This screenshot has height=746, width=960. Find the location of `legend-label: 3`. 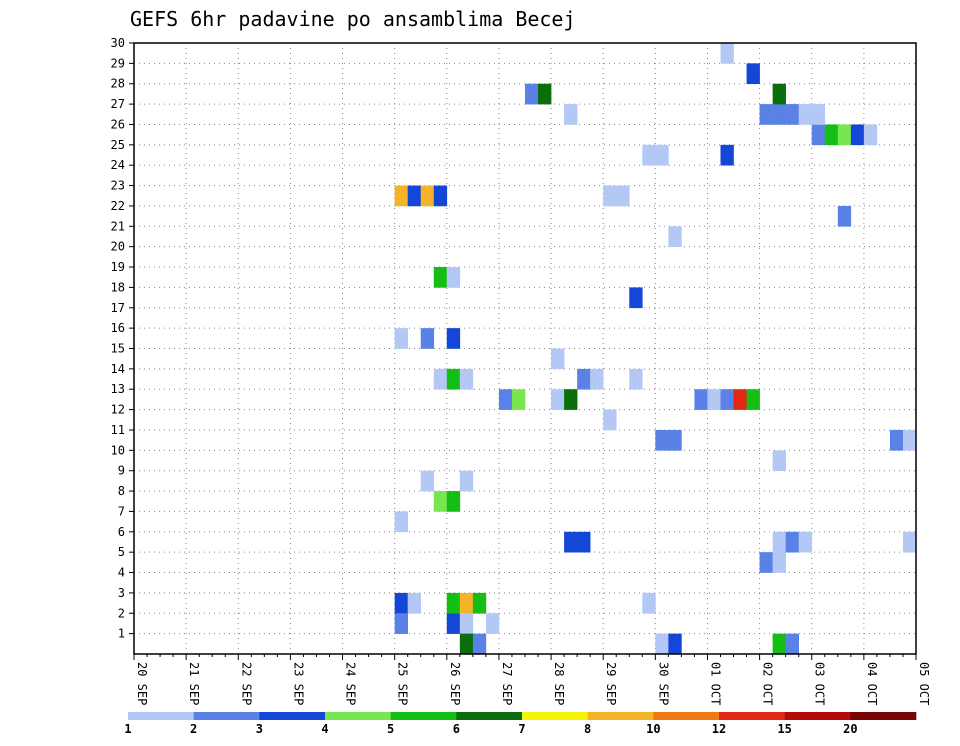

legend-label: 3 is located at coordinates (259, 729).